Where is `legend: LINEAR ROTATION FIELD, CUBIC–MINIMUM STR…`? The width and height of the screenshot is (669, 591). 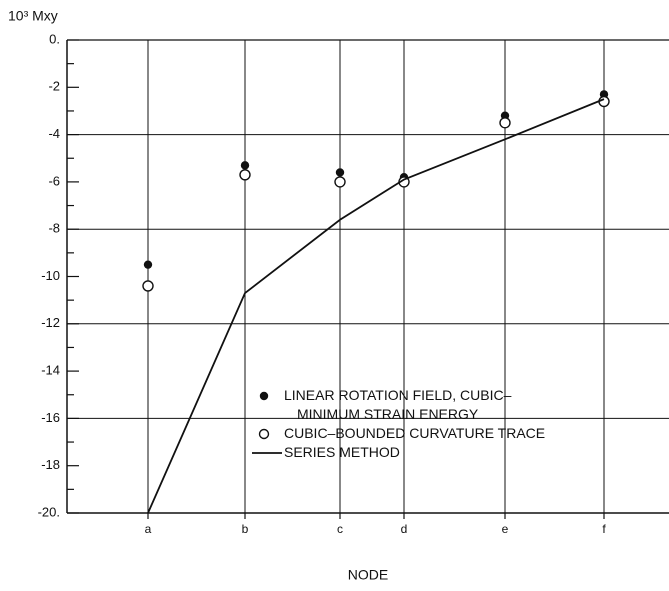
legend: LINEAR ROTATION FIELD, CUBIC–MINIMUM STR… is located at coordinates (460, 424).